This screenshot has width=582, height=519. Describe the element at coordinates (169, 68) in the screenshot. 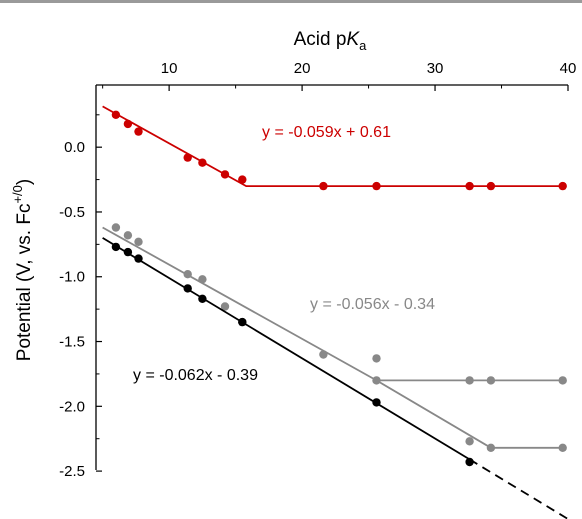

I see `x-tick-label: 10` at that location.